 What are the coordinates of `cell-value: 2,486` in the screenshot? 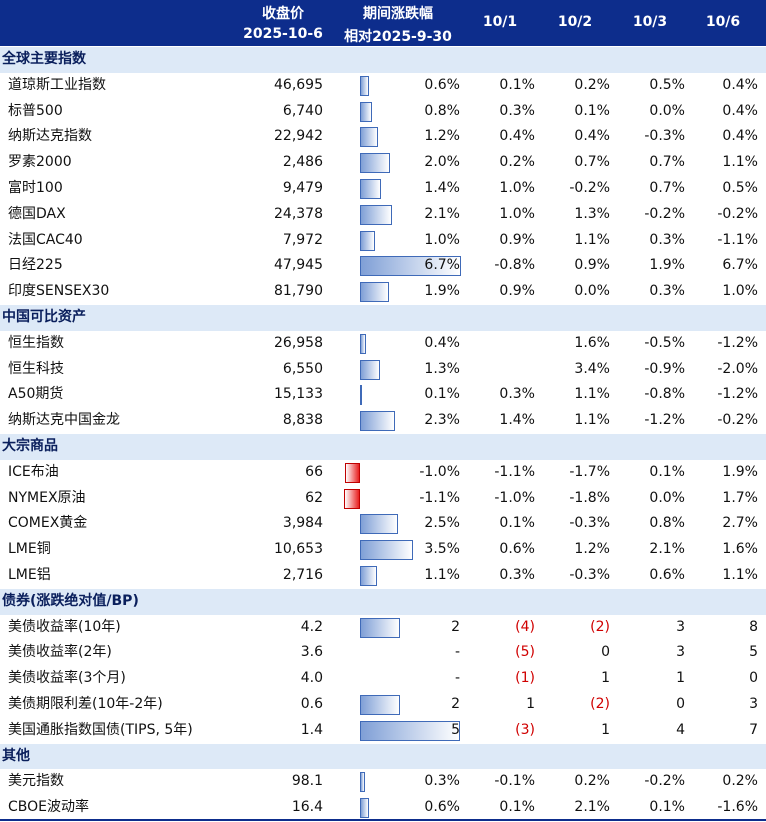 It's located at (302, 162).